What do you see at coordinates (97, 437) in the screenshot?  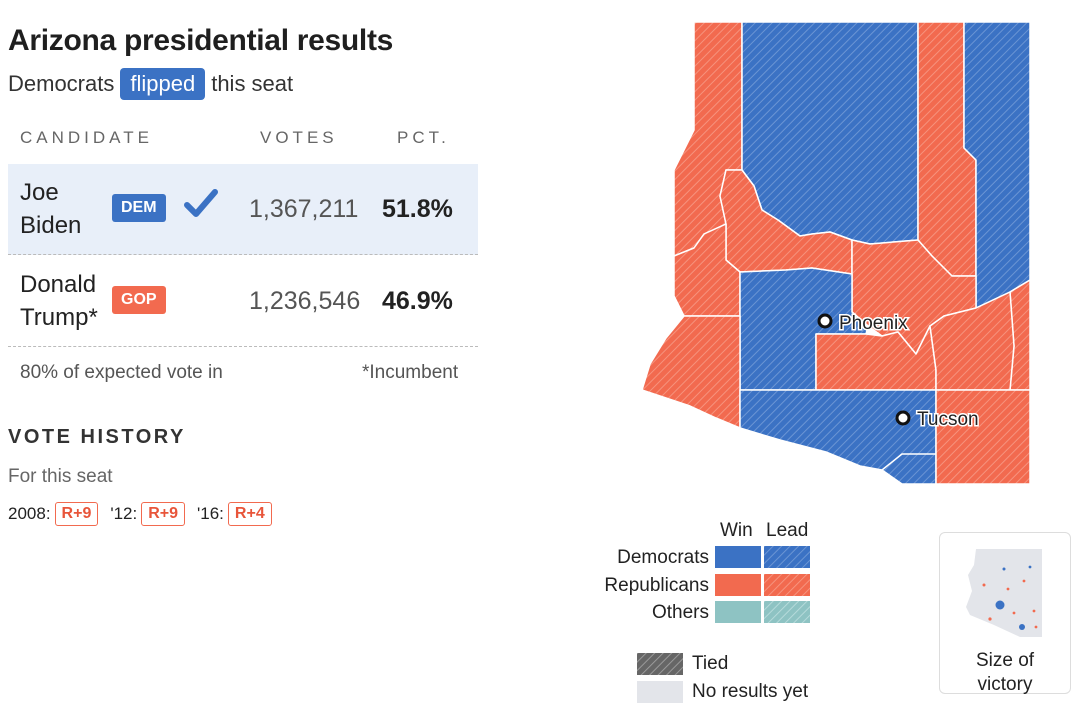 I see `vote-history-title: VOTE HISTORY` at bounding box center [97, 437].